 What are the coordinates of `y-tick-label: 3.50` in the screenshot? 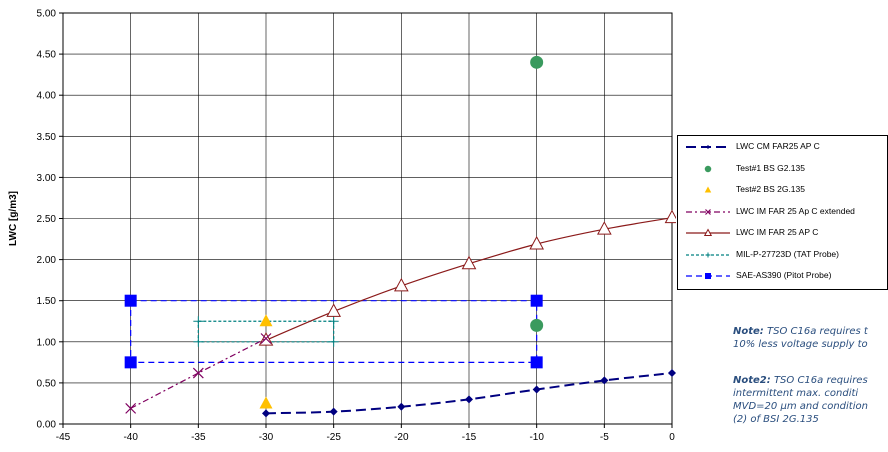 It's located at (47, 137).